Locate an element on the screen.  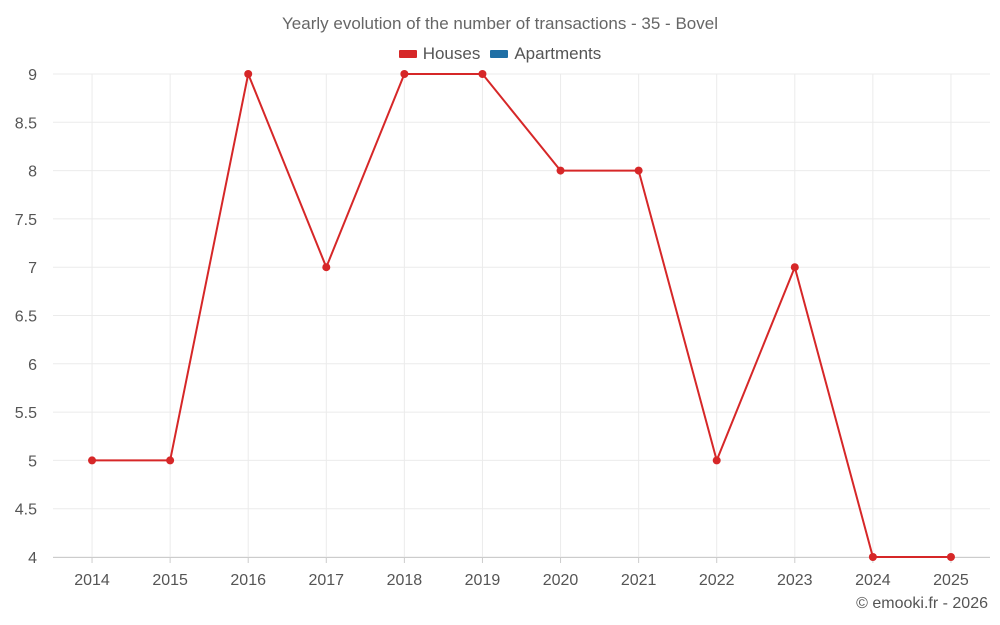
y-tick-label: 7.5 is located at coordinates (26, 220).